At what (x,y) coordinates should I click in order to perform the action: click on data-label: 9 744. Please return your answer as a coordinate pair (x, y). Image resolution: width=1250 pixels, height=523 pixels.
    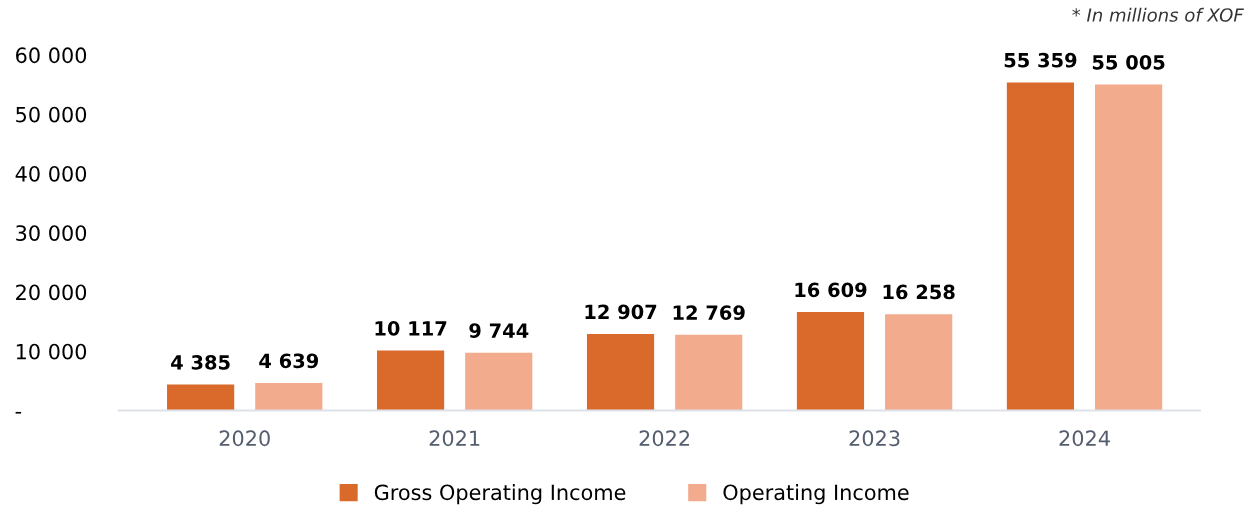
    Looking at the image, I should click on (499, 330).